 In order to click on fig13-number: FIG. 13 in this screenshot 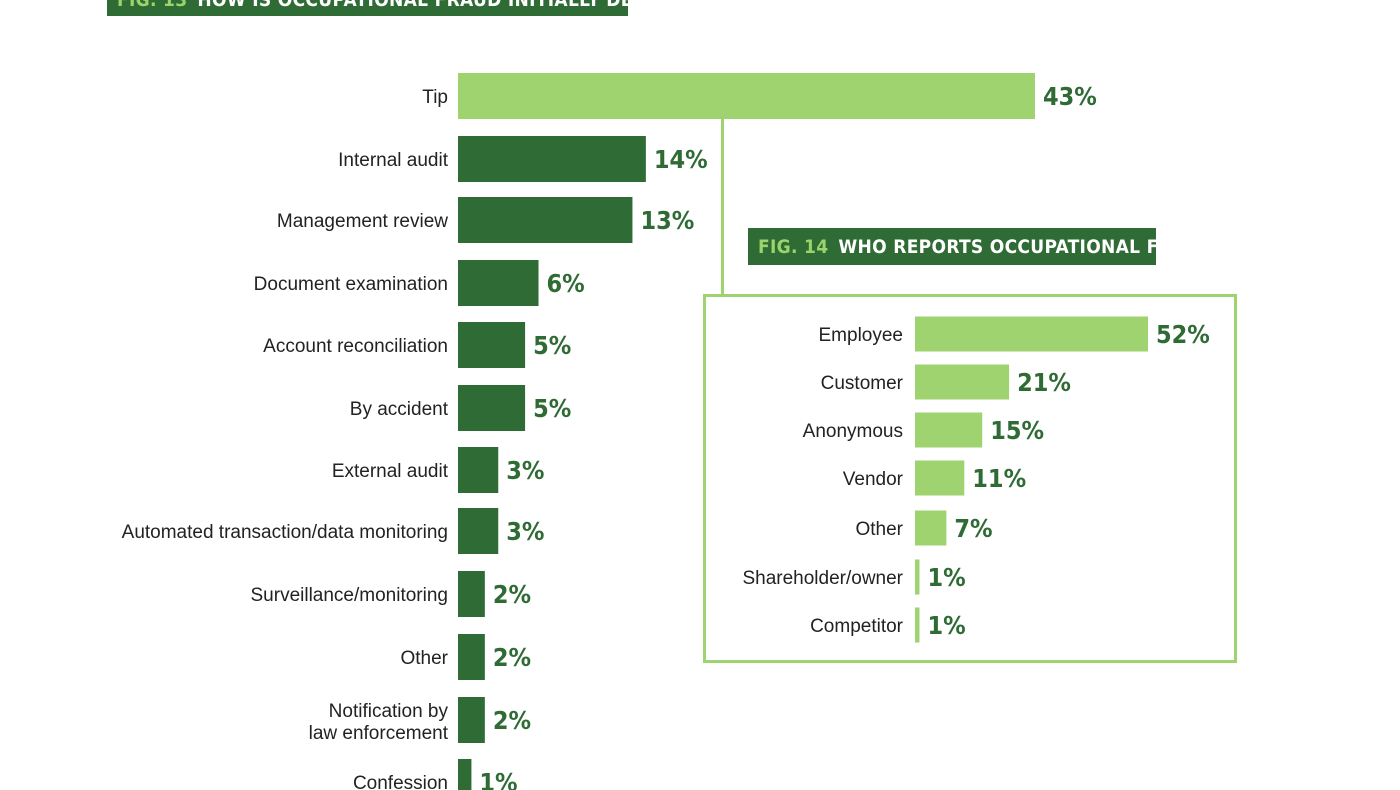, I will do `click(152, 5)`.